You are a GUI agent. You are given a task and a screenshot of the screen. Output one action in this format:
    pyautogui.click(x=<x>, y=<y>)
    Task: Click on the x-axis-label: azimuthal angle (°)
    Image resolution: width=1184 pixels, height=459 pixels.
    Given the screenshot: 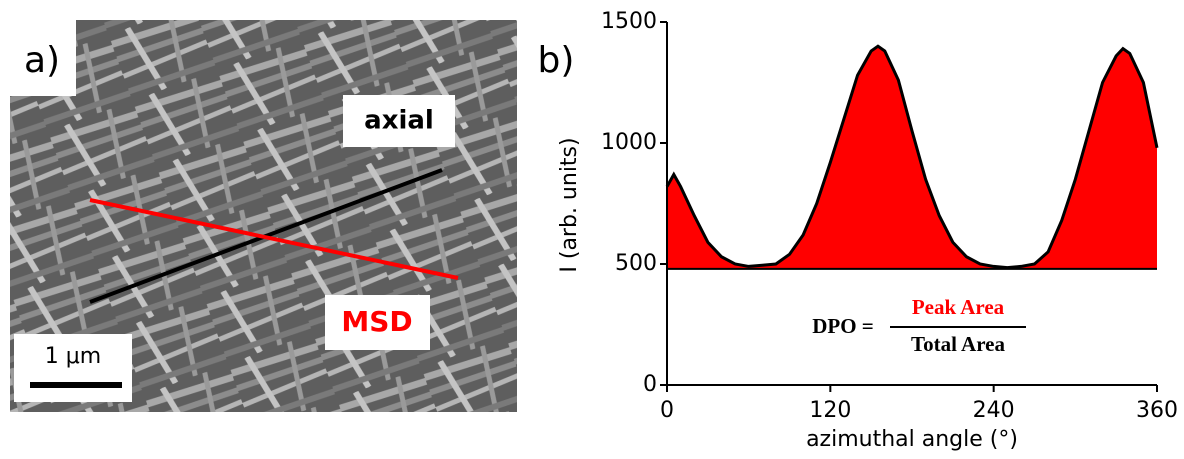 What is the action you would take?
    pyautogui.click(x=912, y=439)
    